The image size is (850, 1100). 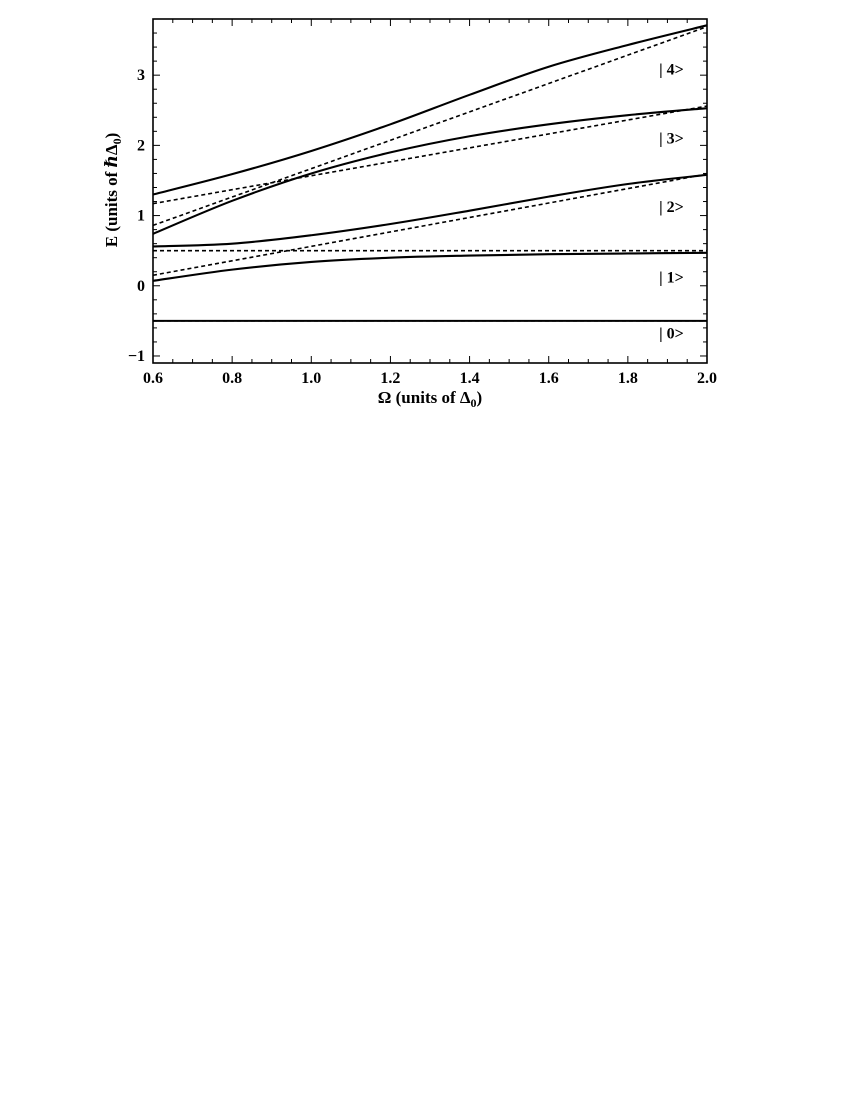 What do you see at coordinates (232, 378) in the screenshot?
I see `x-tick-label: 0.8` at bounding box center [232, 378].